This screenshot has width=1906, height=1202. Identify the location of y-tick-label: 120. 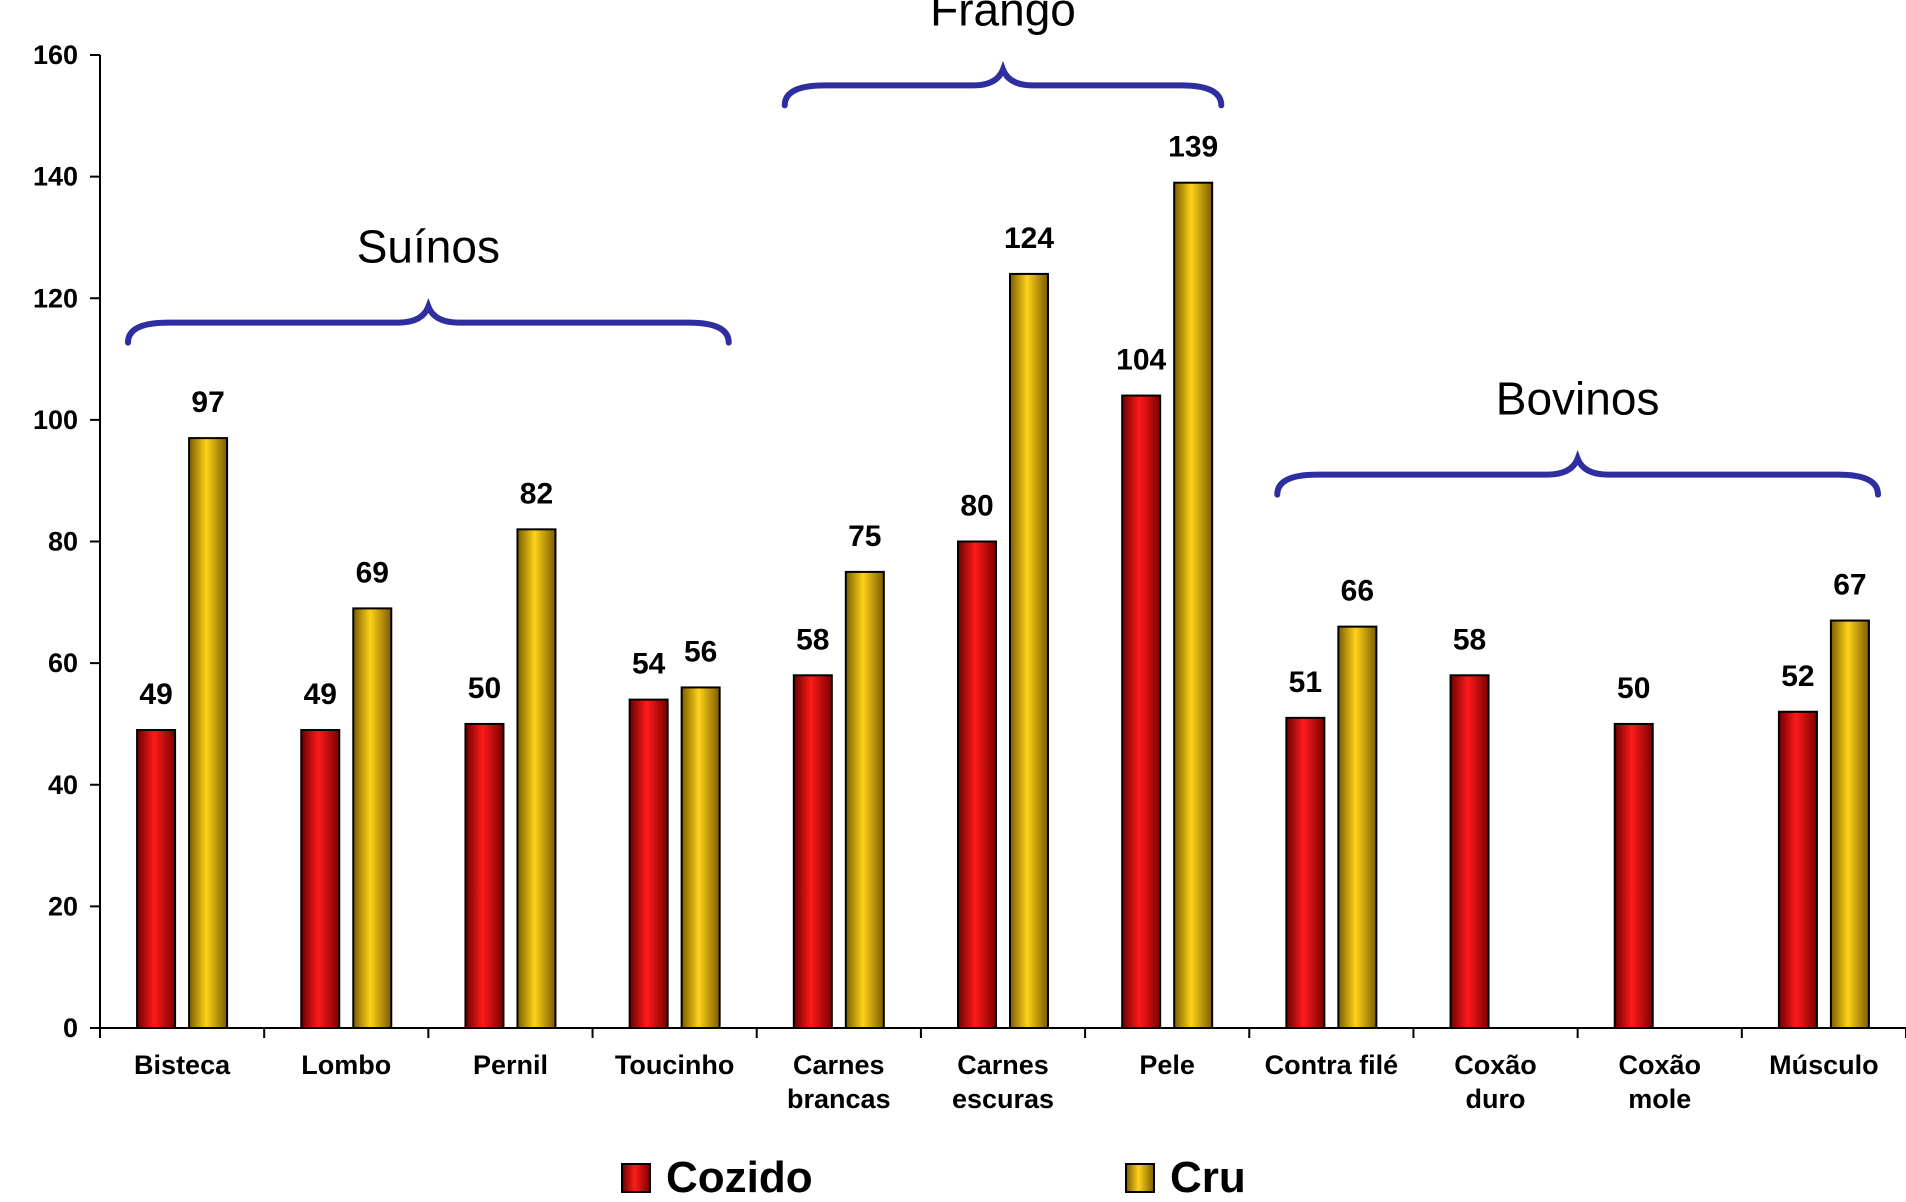
(55, 298).